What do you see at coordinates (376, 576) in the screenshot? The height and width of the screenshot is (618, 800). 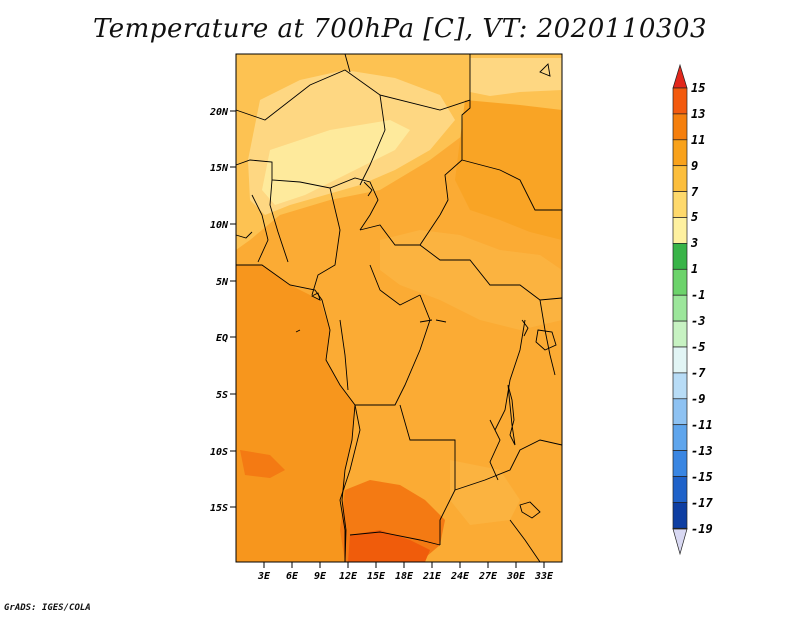 I see `lon-label-15e: 15E` at bounding box center [376, 576].